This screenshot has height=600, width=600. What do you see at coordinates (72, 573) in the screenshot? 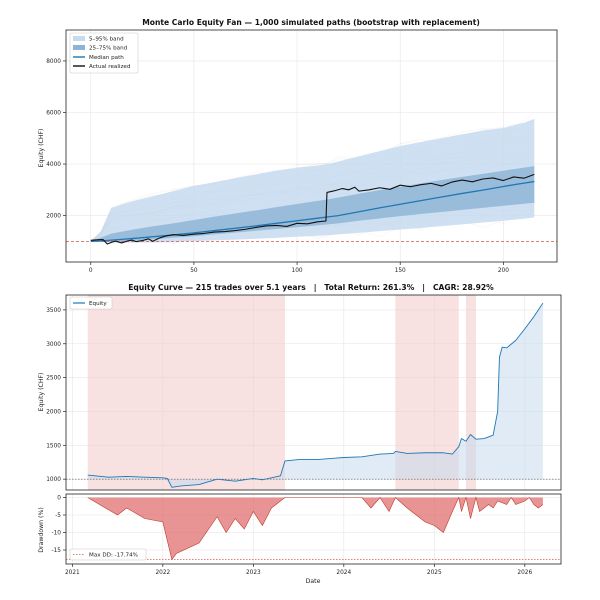
I see `x-tick-label: 2021` at bounding box center [72, 573].